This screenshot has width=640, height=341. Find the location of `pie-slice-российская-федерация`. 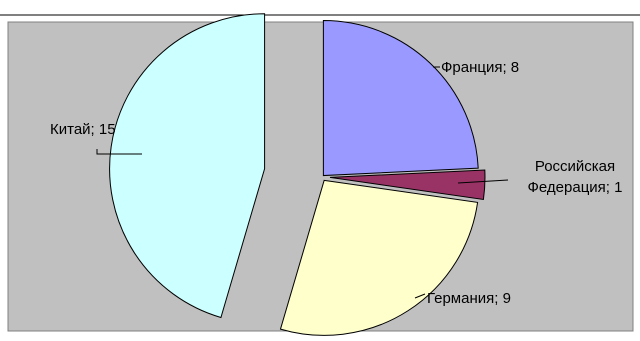

pie-slice-российская-федерация is located at coordinates (407, 185).